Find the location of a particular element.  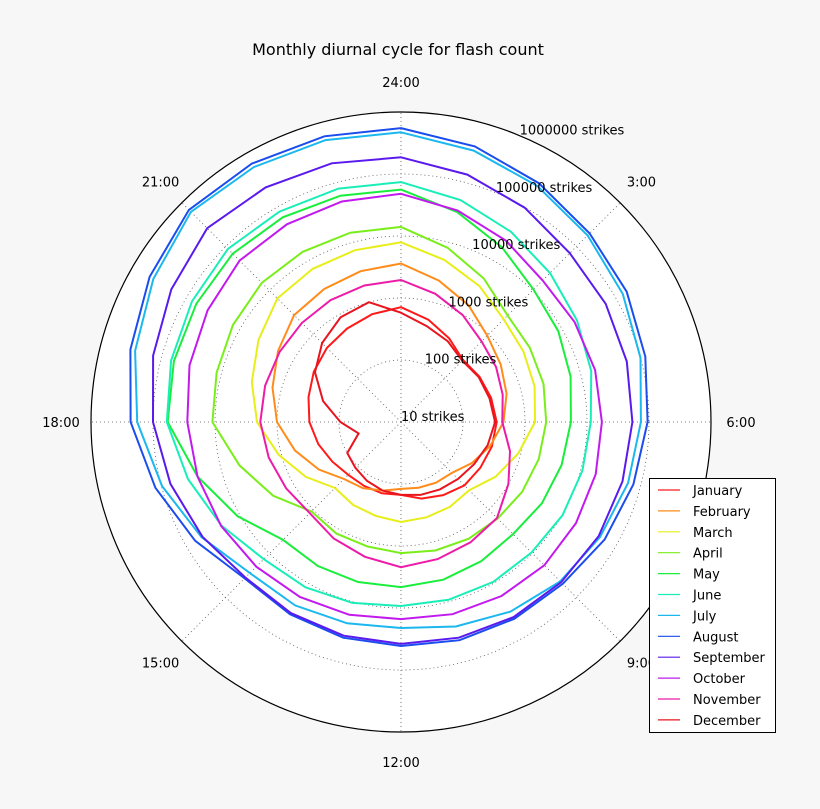

legend-label: May is located at coordinates (706, 575).